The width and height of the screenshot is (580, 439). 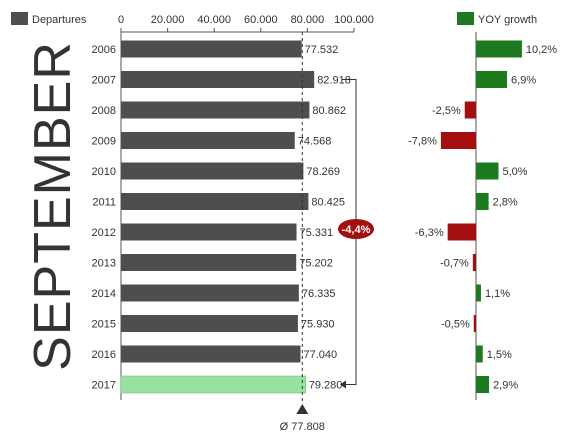 What do you see at coordinates (499, 355) in the screenshot?
I see `yoy-value-label: 1,5%` at bounding box center [499, 355].